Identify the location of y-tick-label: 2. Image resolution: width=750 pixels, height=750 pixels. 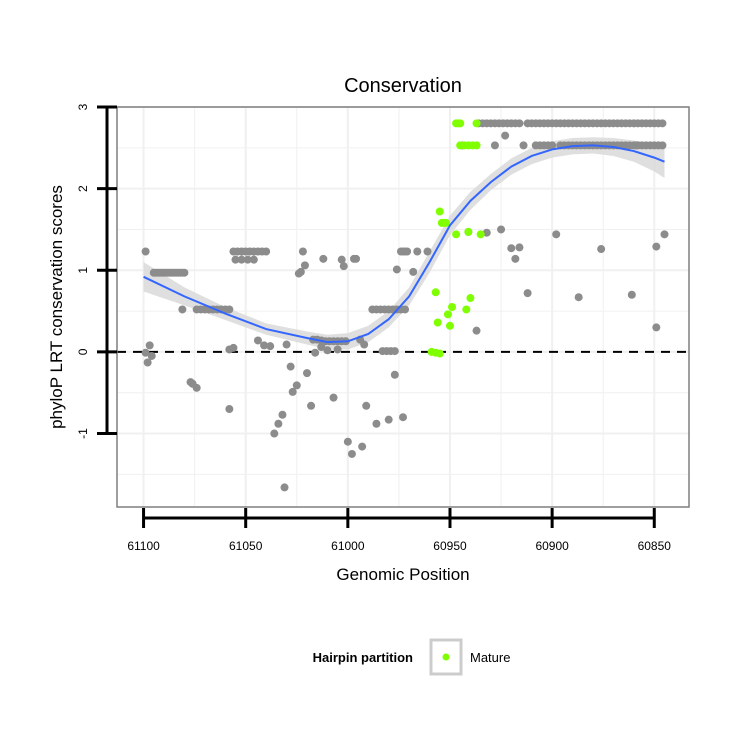
(83, 188).